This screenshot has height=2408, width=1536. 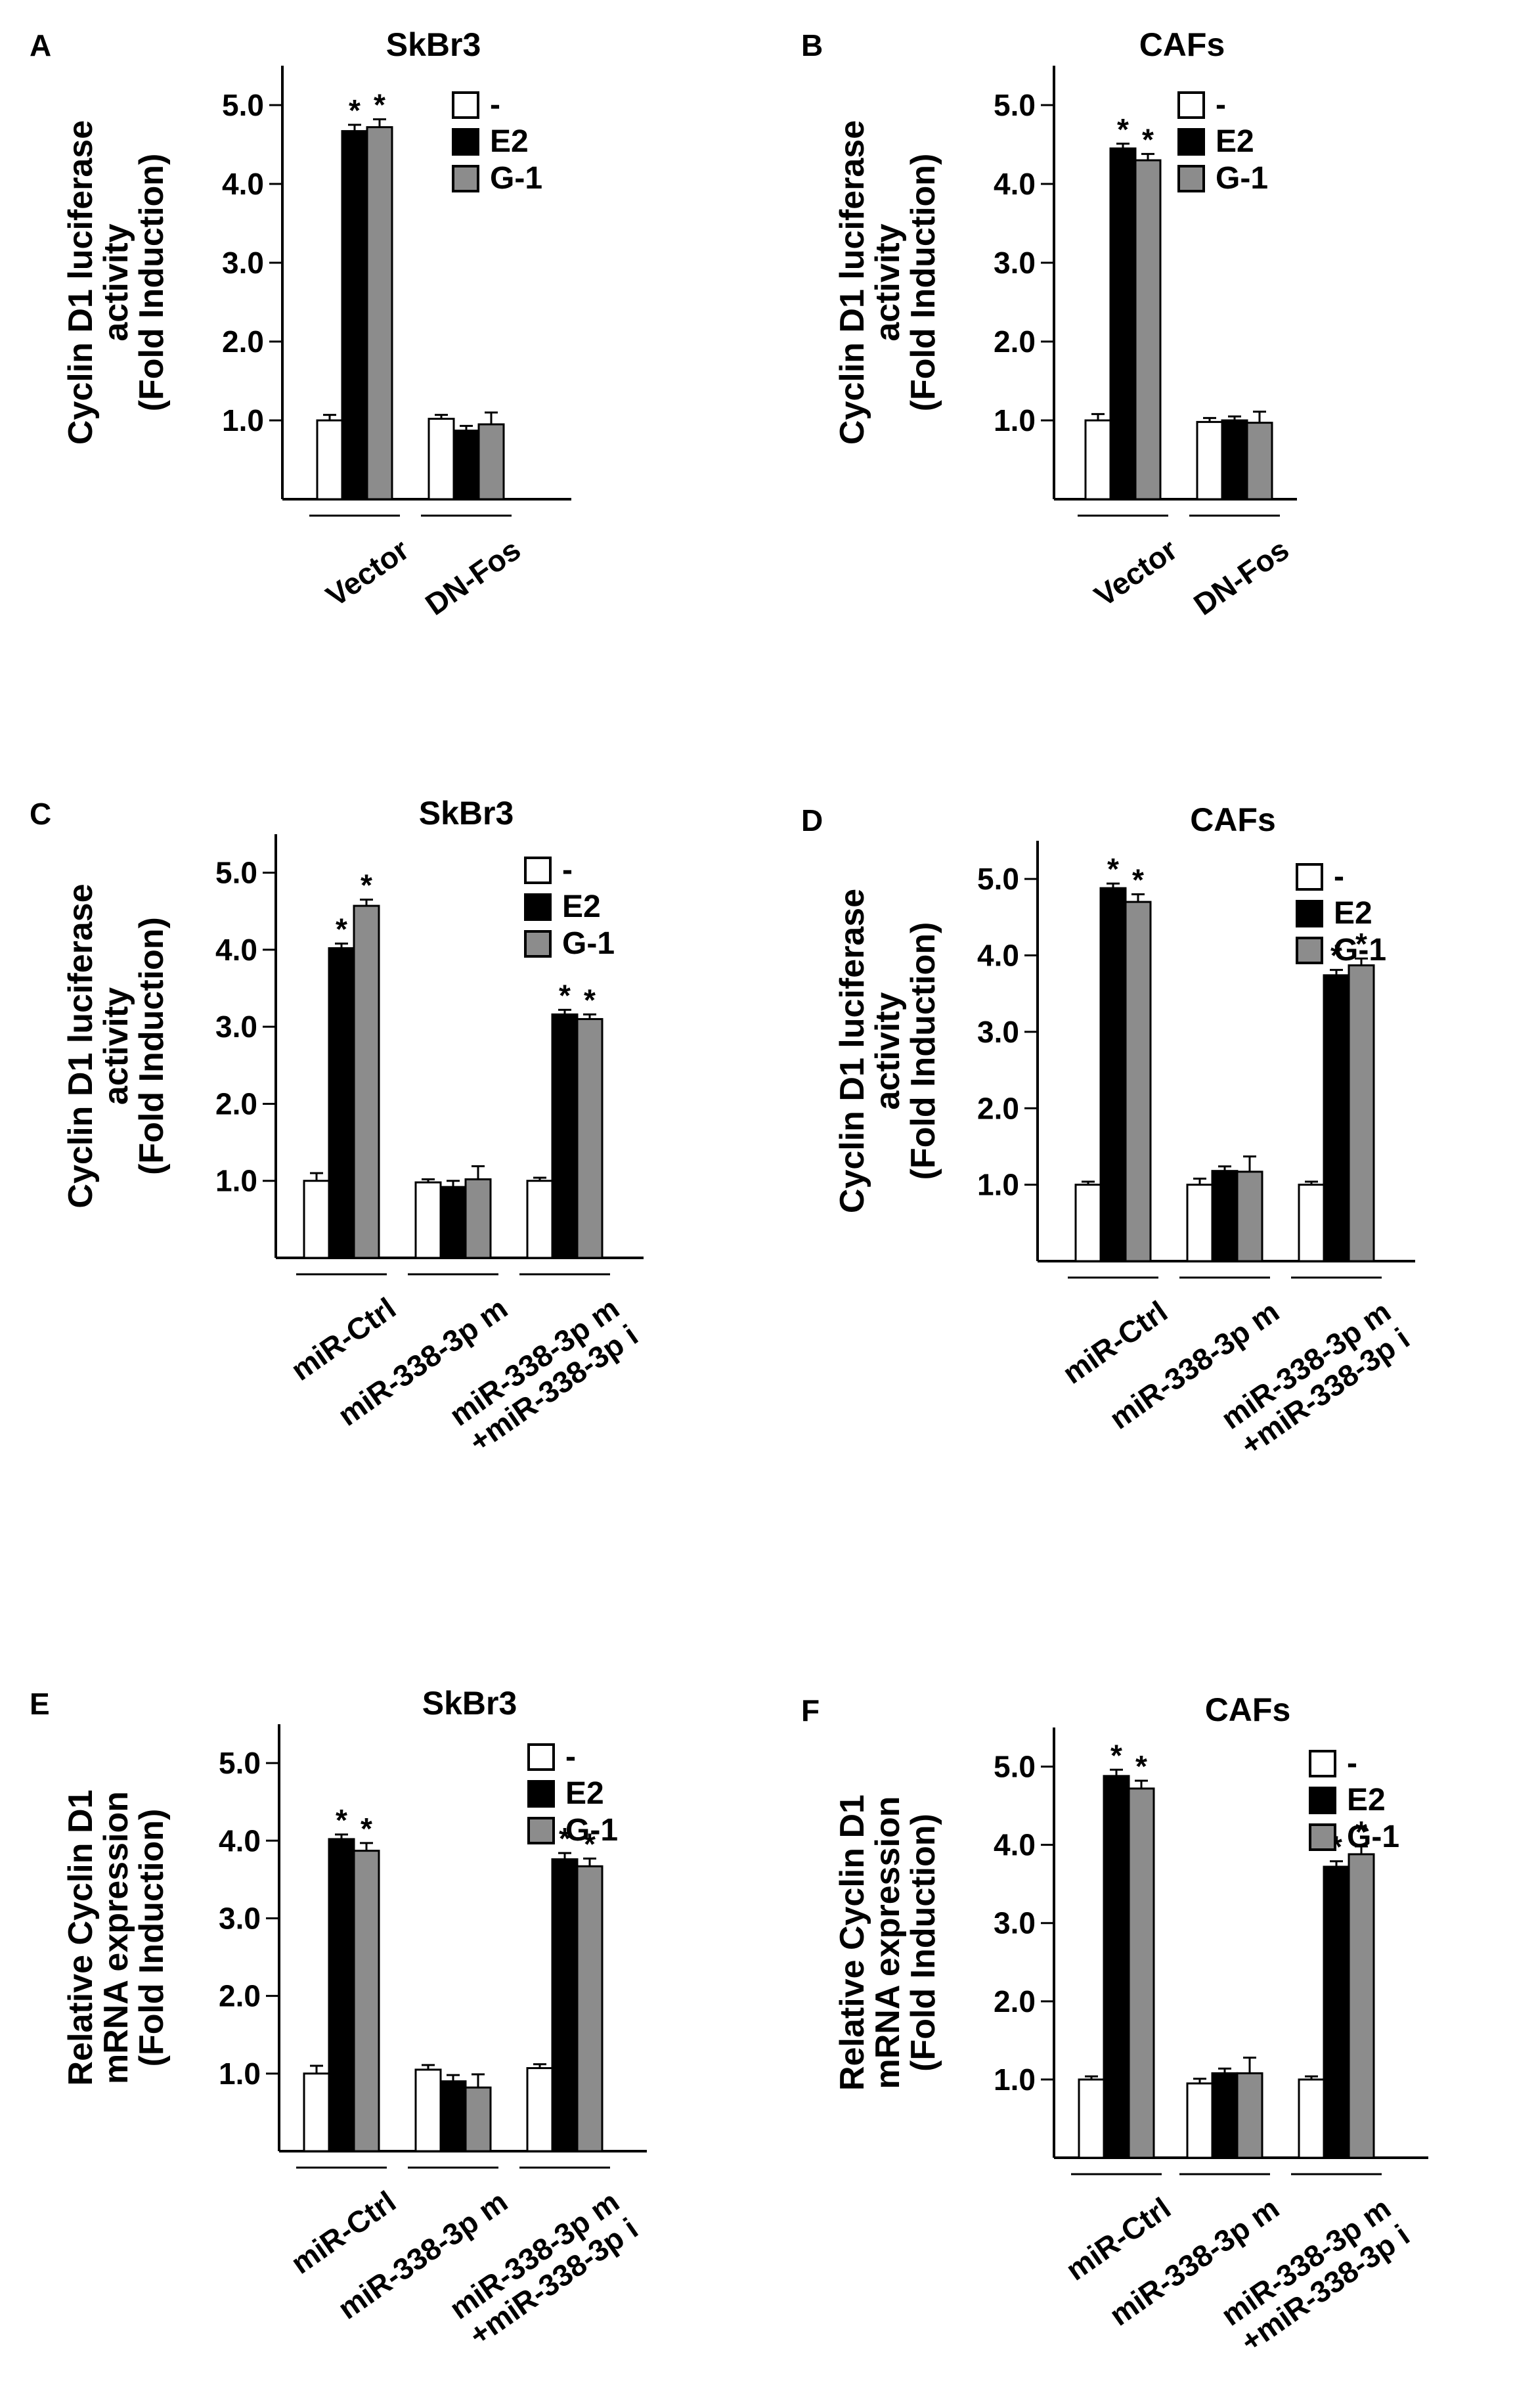 I want to click on x-tick-label-line: Vector, so click(x=1135, y=572).